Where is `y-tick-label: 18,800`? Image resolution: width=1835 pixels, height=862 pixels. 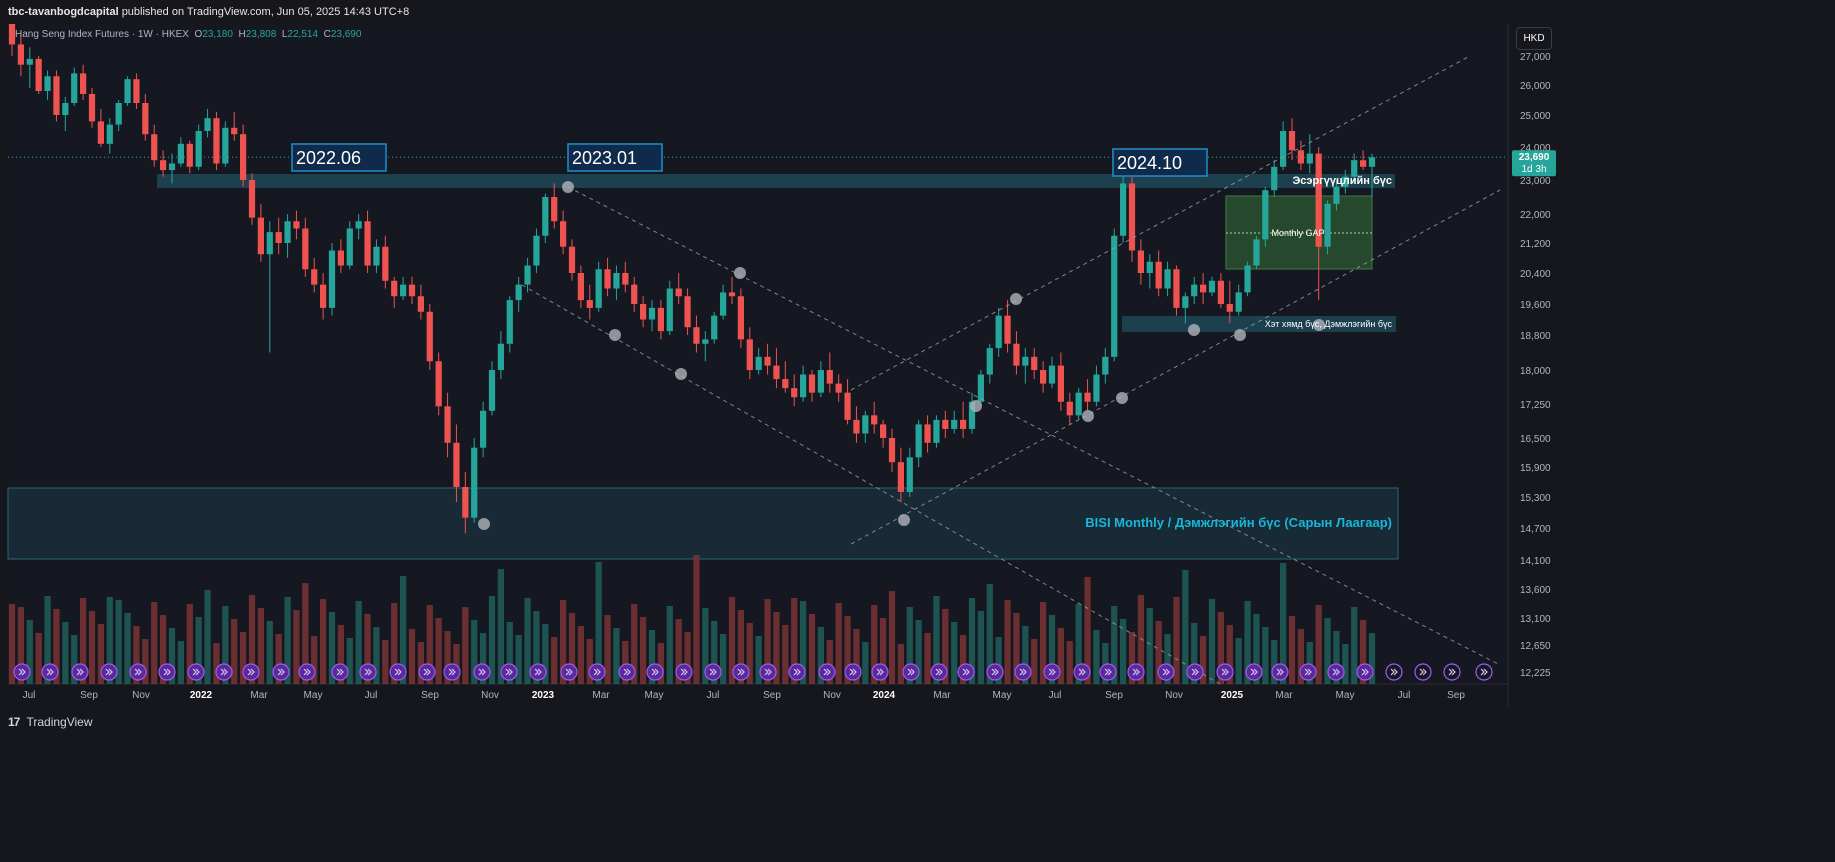 y-tick-label: 18,800 is located at coordinates (1535, 336).